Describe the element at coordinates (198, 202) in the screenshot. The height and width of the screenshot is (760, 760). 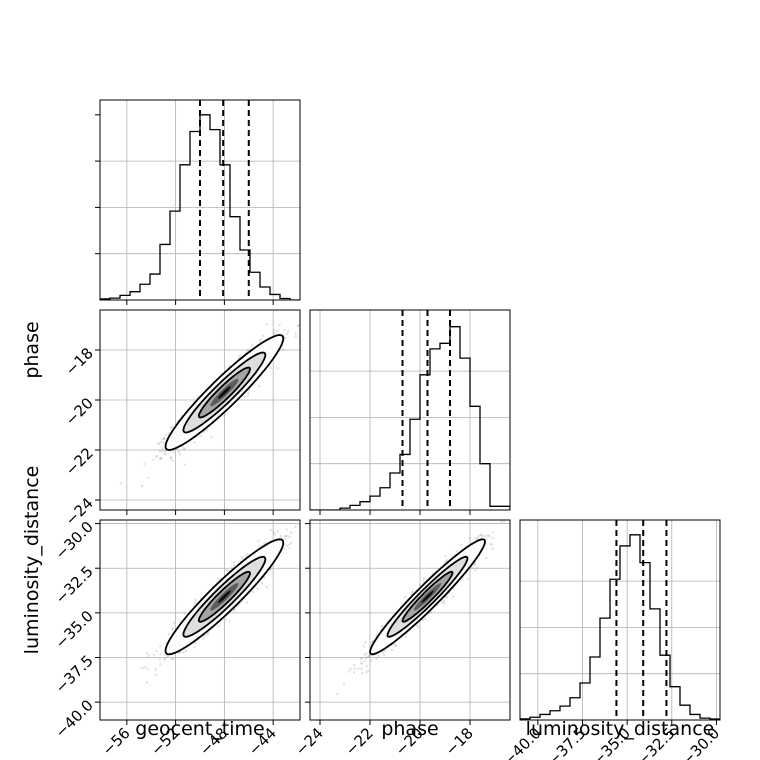
I see `panel-geocent-time-hist` at that location.